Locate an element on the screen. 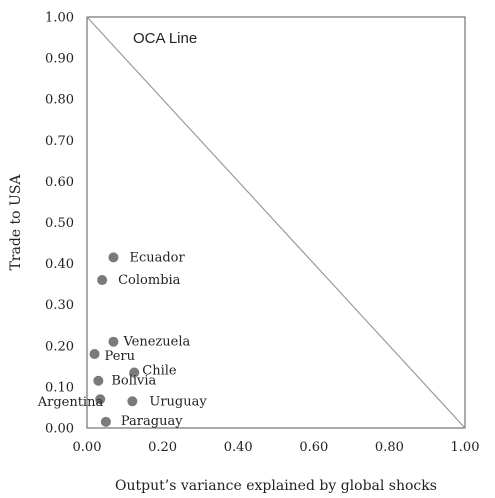 The width and height of the screenshot is (495, 498). data-point-label: Colombia is located at coordinates (149, 280).